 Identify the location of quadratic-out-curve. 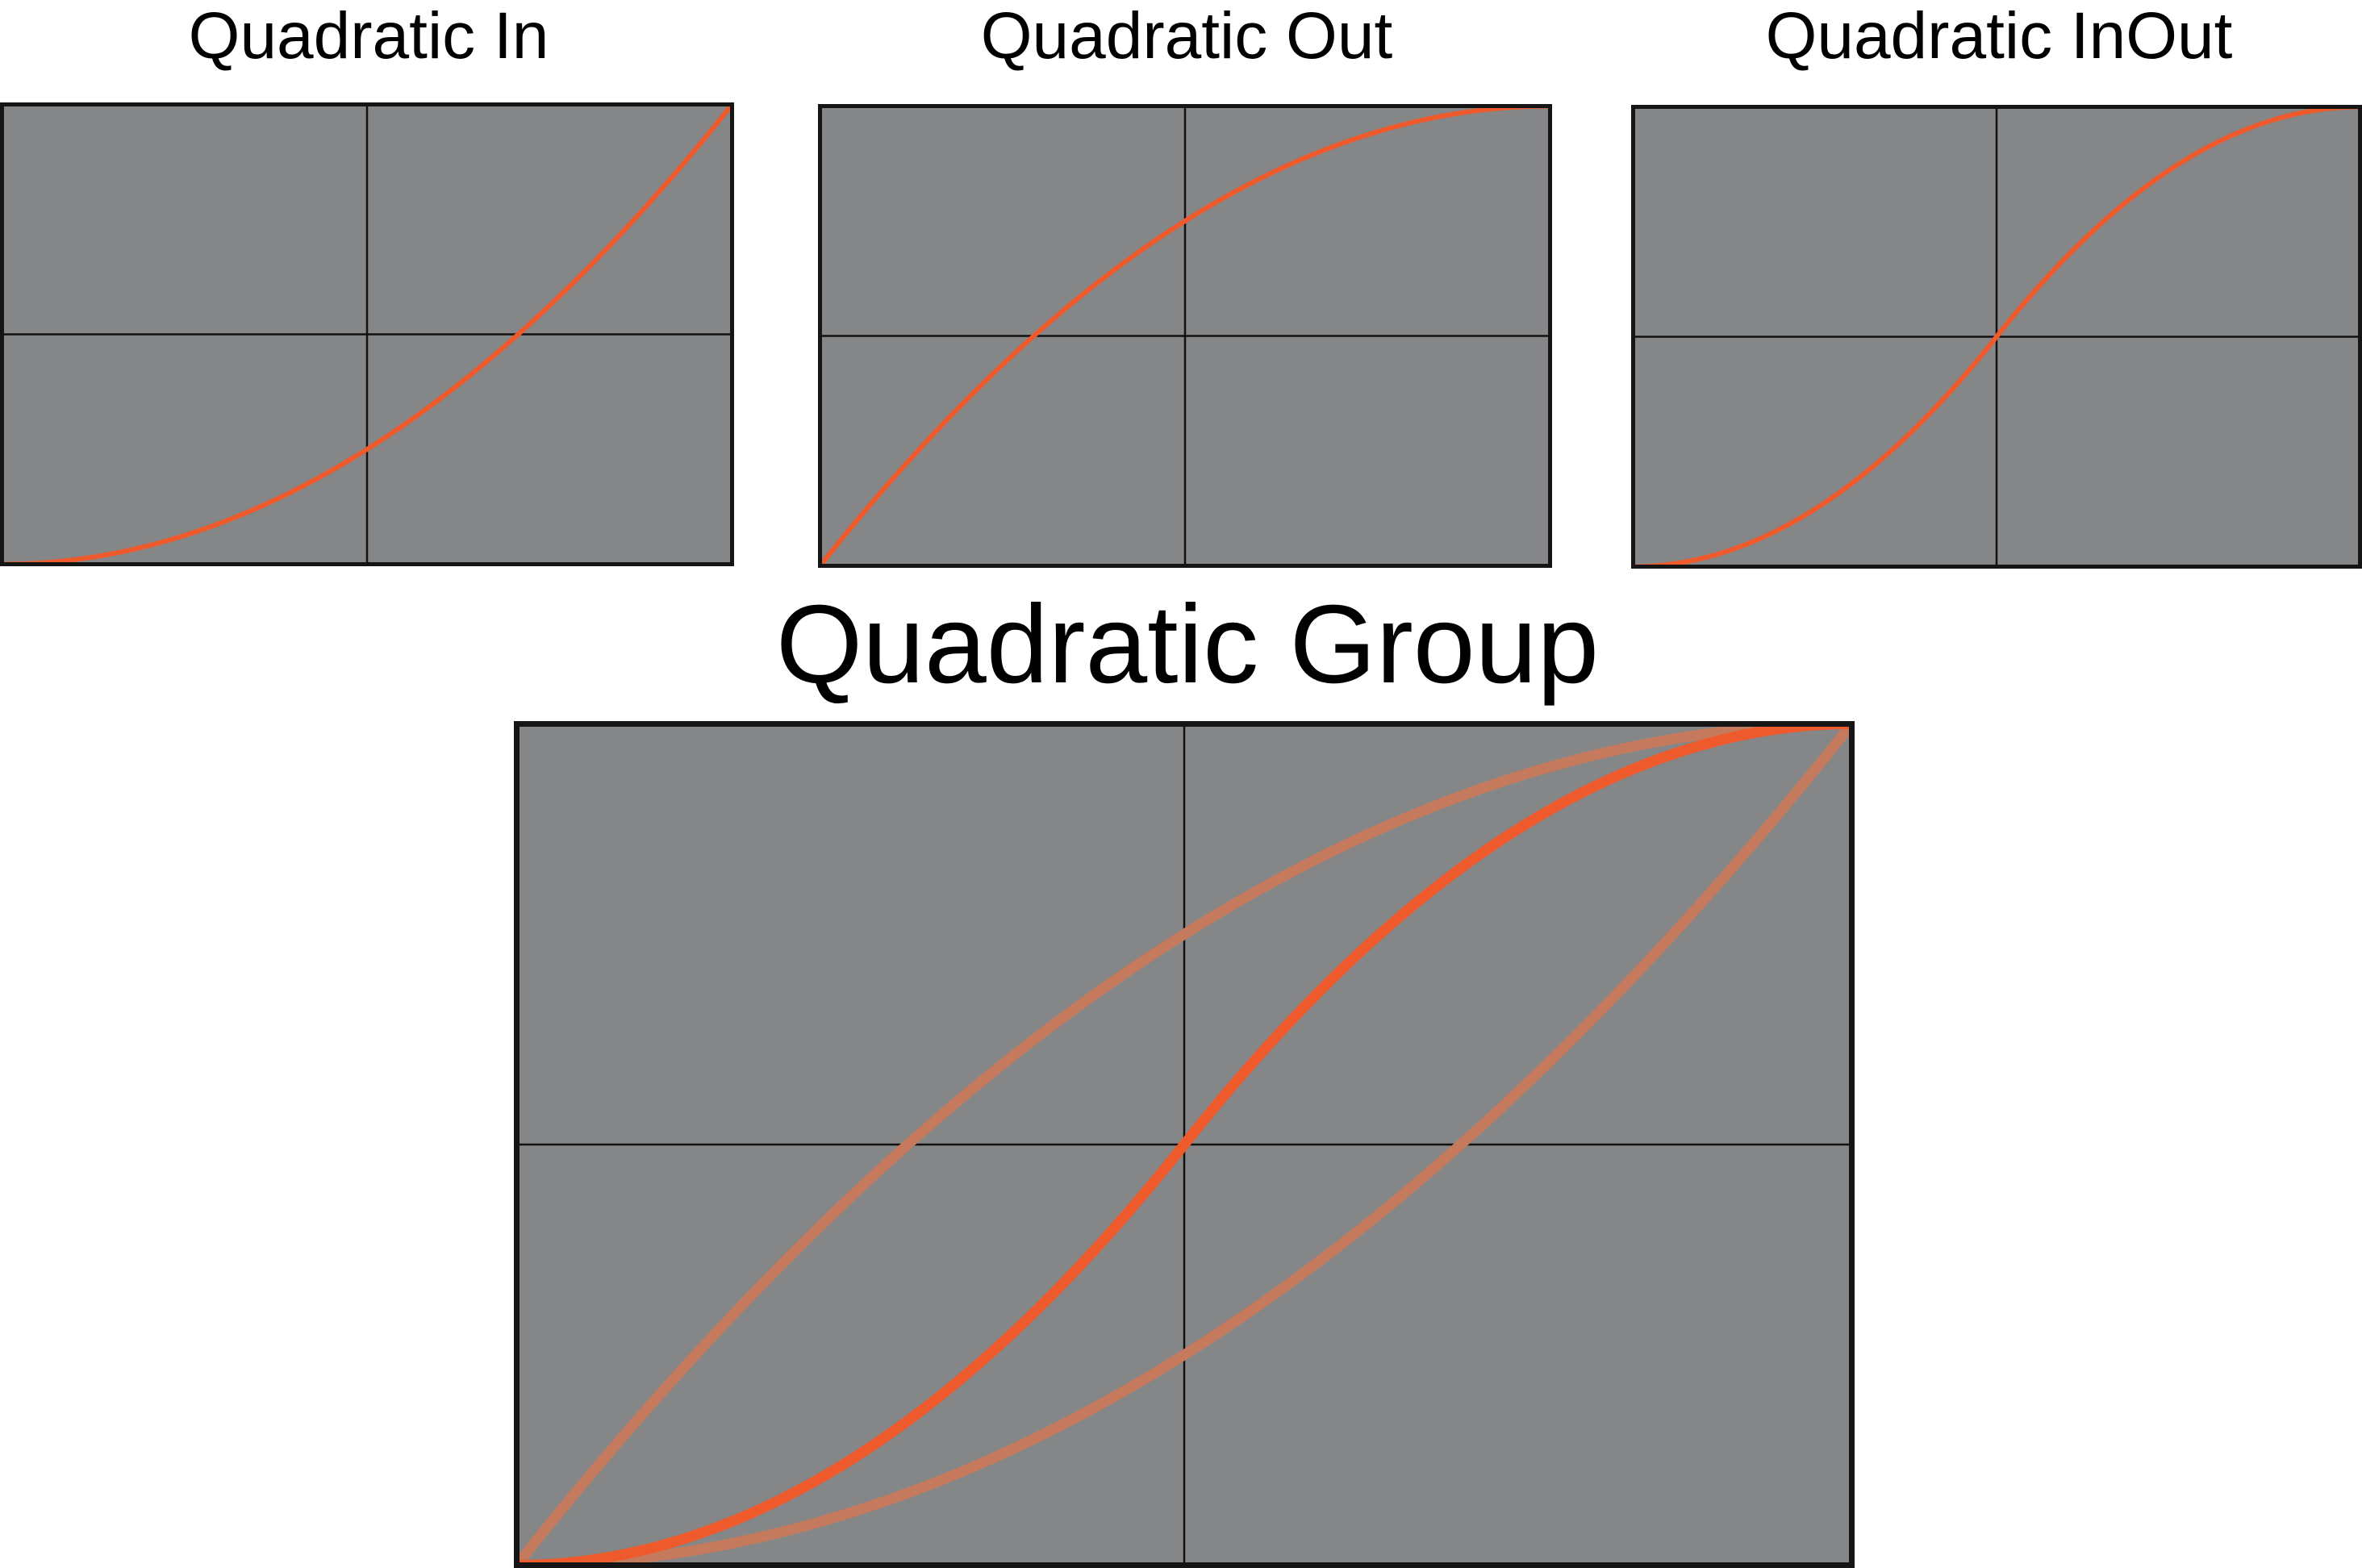
(1185, 336).